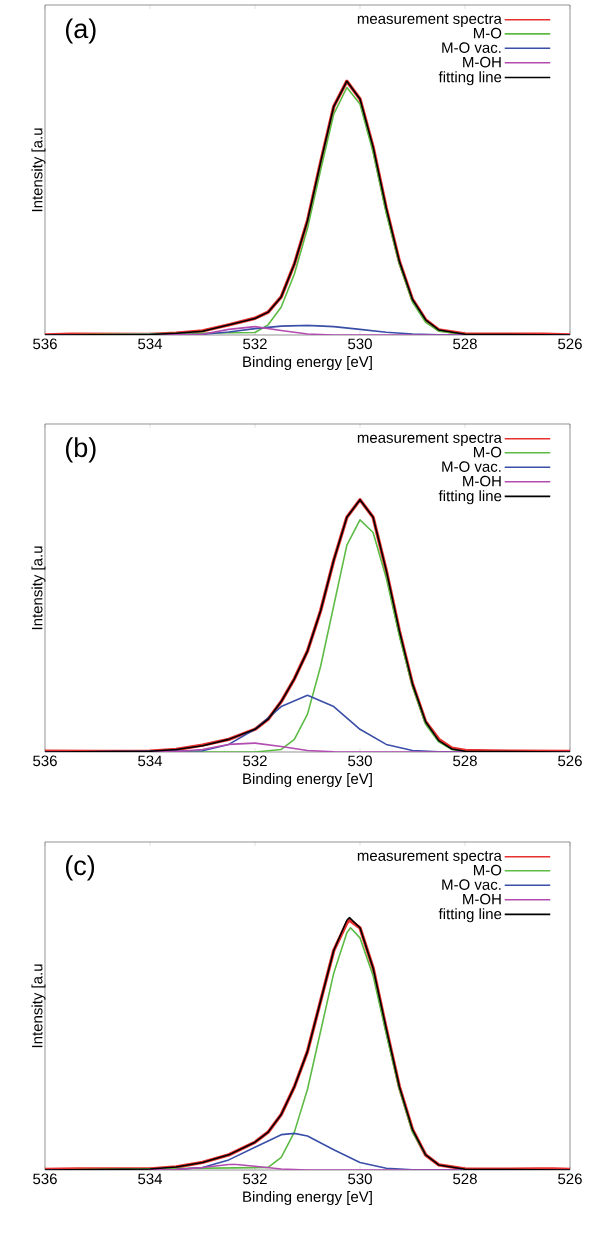 Image resolution: width=610 pixels, height=1247 pixels. I want to click on text: (c), so click(80, 868).